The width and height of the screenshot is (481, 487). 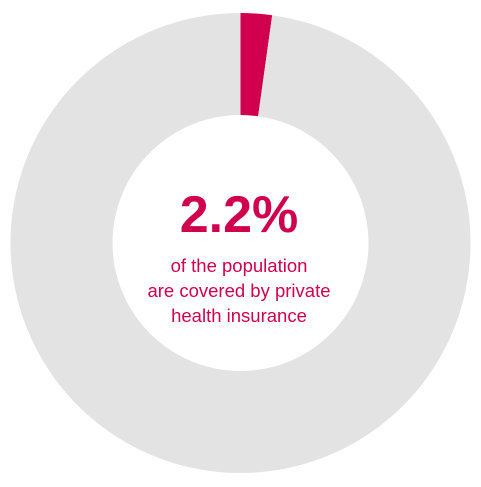 What do you see at coordinates (239, 315) in the screenshot?
I see `caption-line-3: health insurance` at bounding box center [239, 315].